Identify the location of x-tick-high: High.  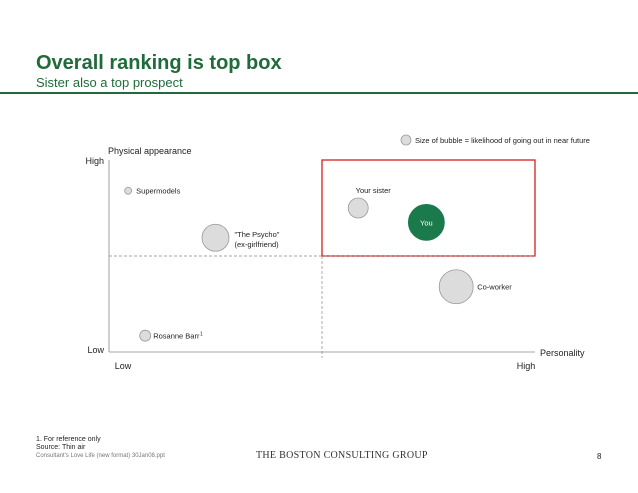
(526, 366).